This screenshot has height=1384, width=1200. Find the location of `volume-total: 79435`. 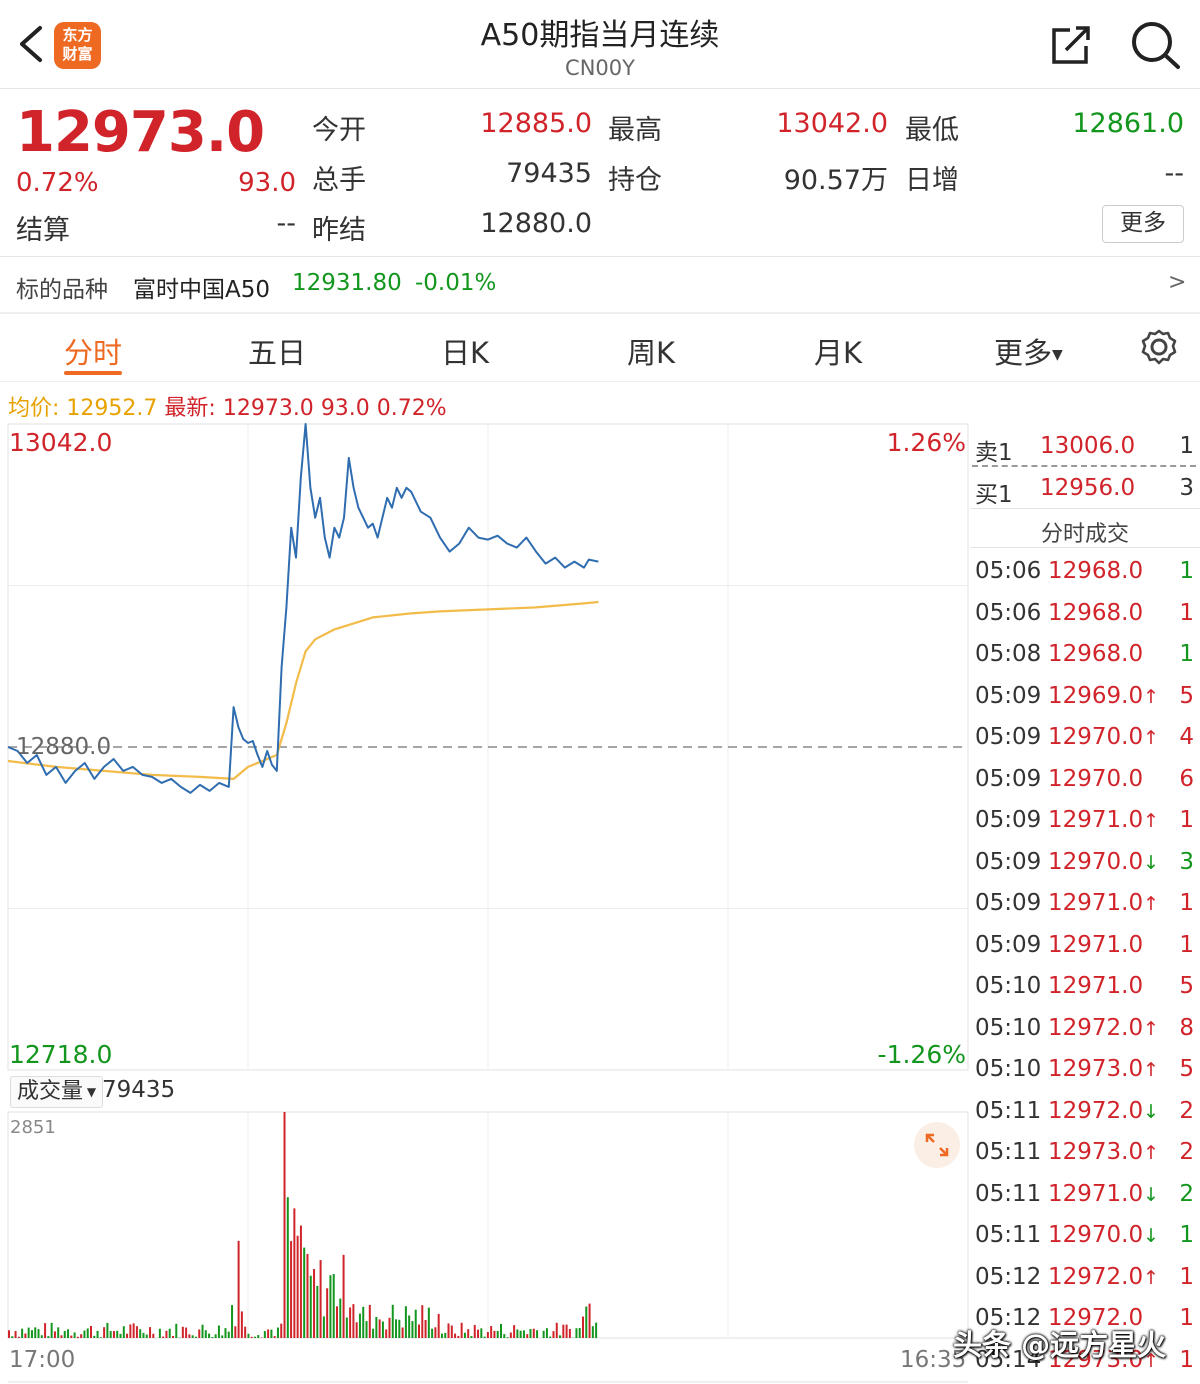

volume-total: 79435 is located at coordinates (139, 1090).